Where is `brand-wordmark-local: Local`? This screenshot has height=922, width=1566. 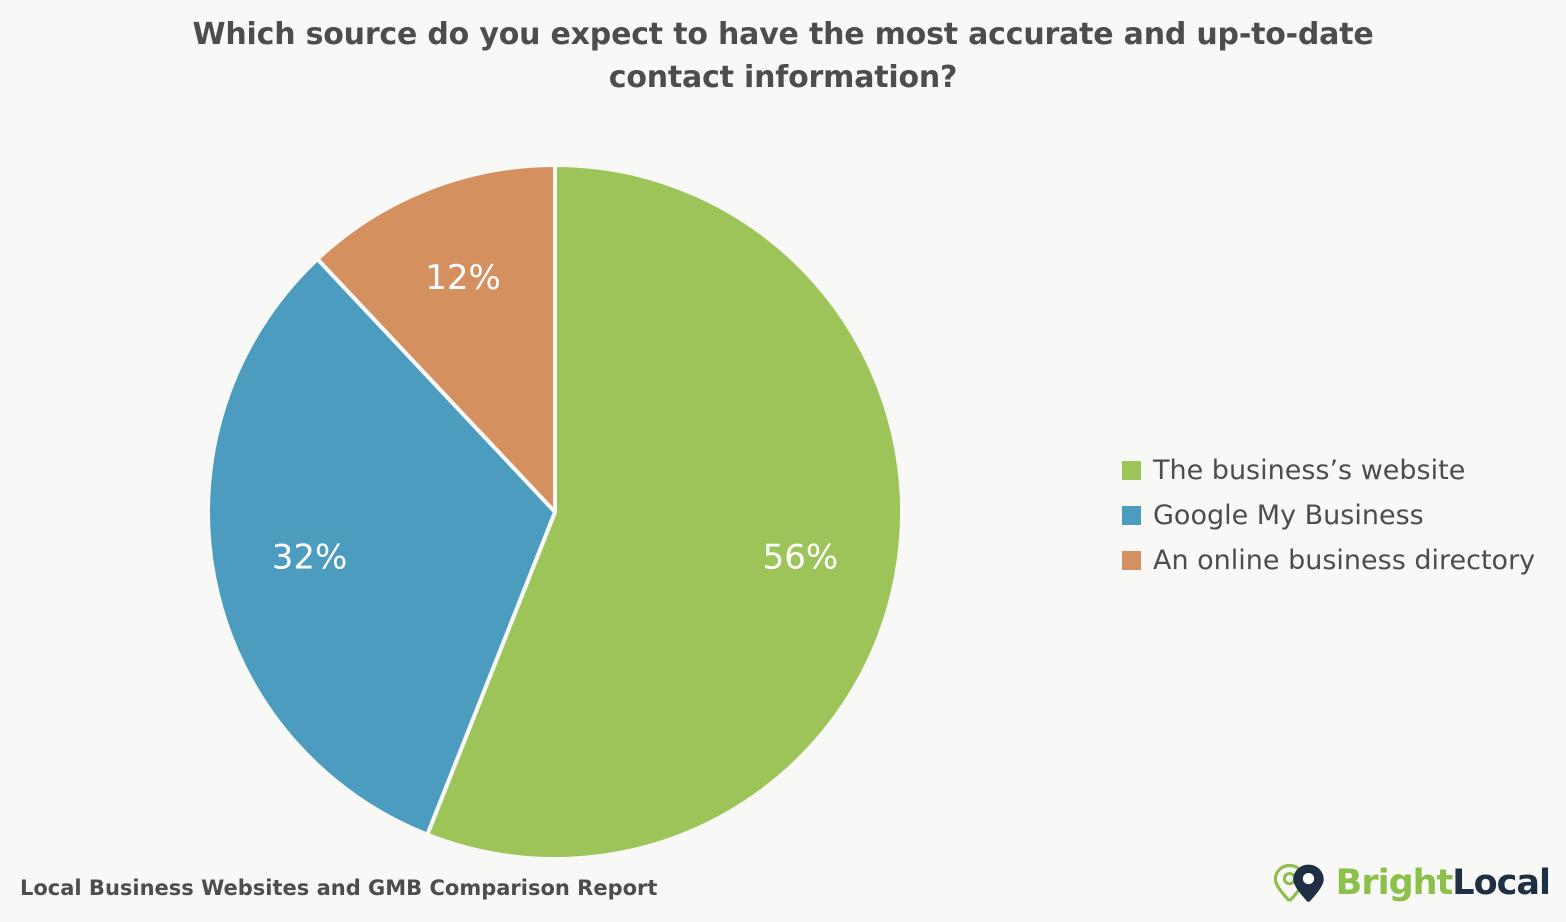 brand-wordmark-local: Local is located at coordinates (1501, 882).